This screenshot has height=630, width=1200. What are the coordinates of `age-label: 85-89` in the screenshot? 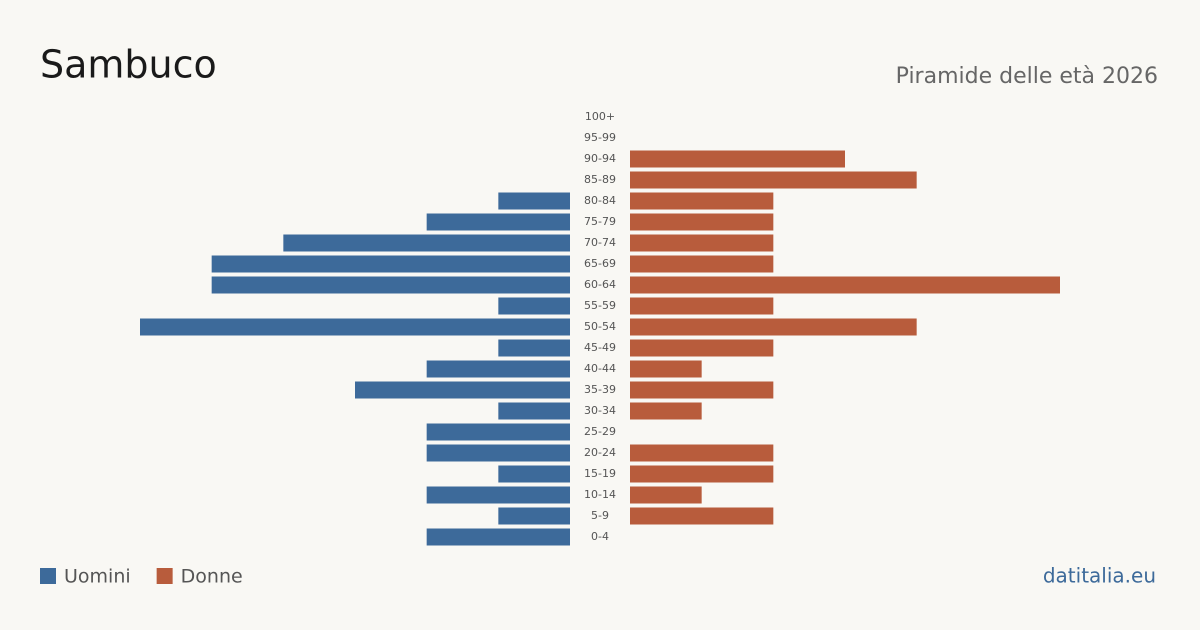 It's located at (600, 179).